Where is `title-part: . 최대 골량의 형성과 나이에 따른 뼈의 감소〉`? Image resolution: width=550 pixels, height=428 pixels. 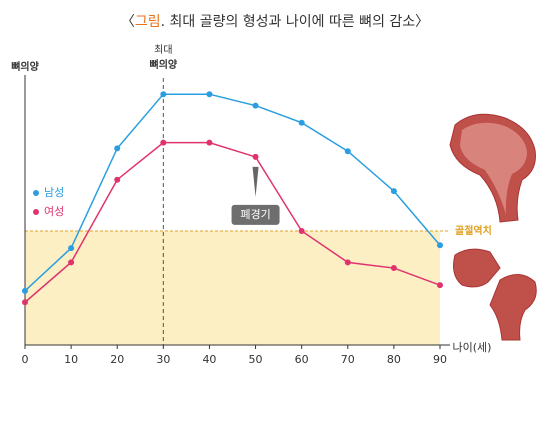
title-part: . 최대 골량의 형성과 나이에 따른 뼈의 감소〉 is located at coordinates (295, 22).